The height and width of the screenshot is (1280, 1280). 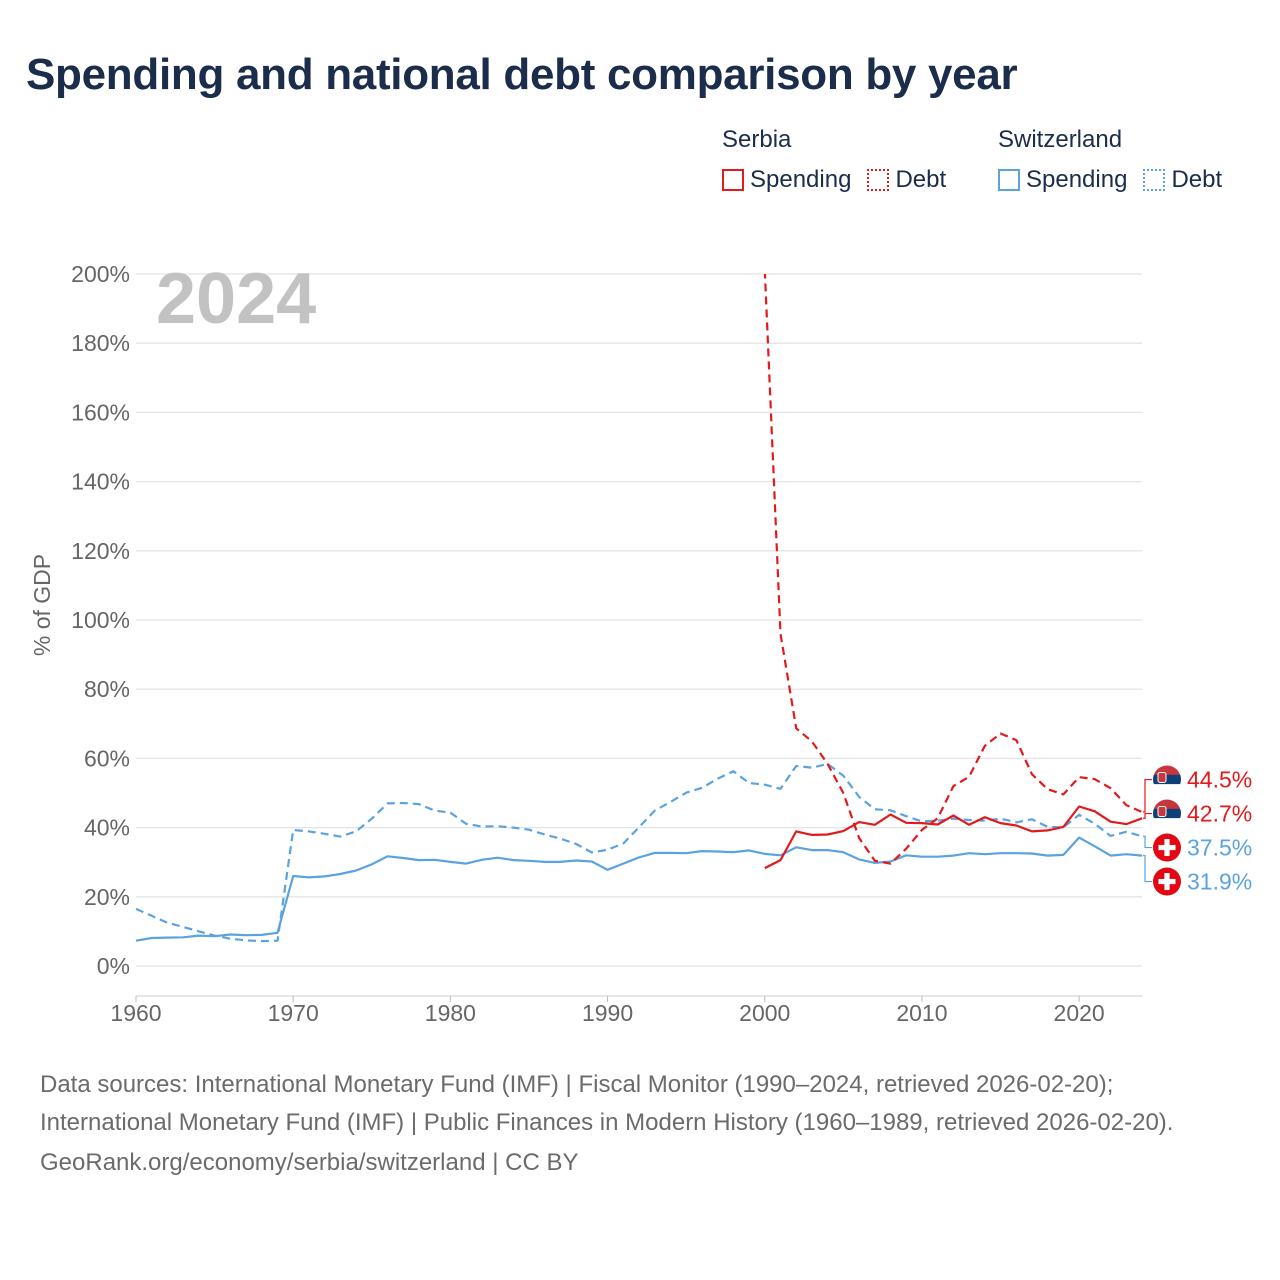 I want to click on legend-item-switzerland-debt: Debt, so click(x=1182, y=180).